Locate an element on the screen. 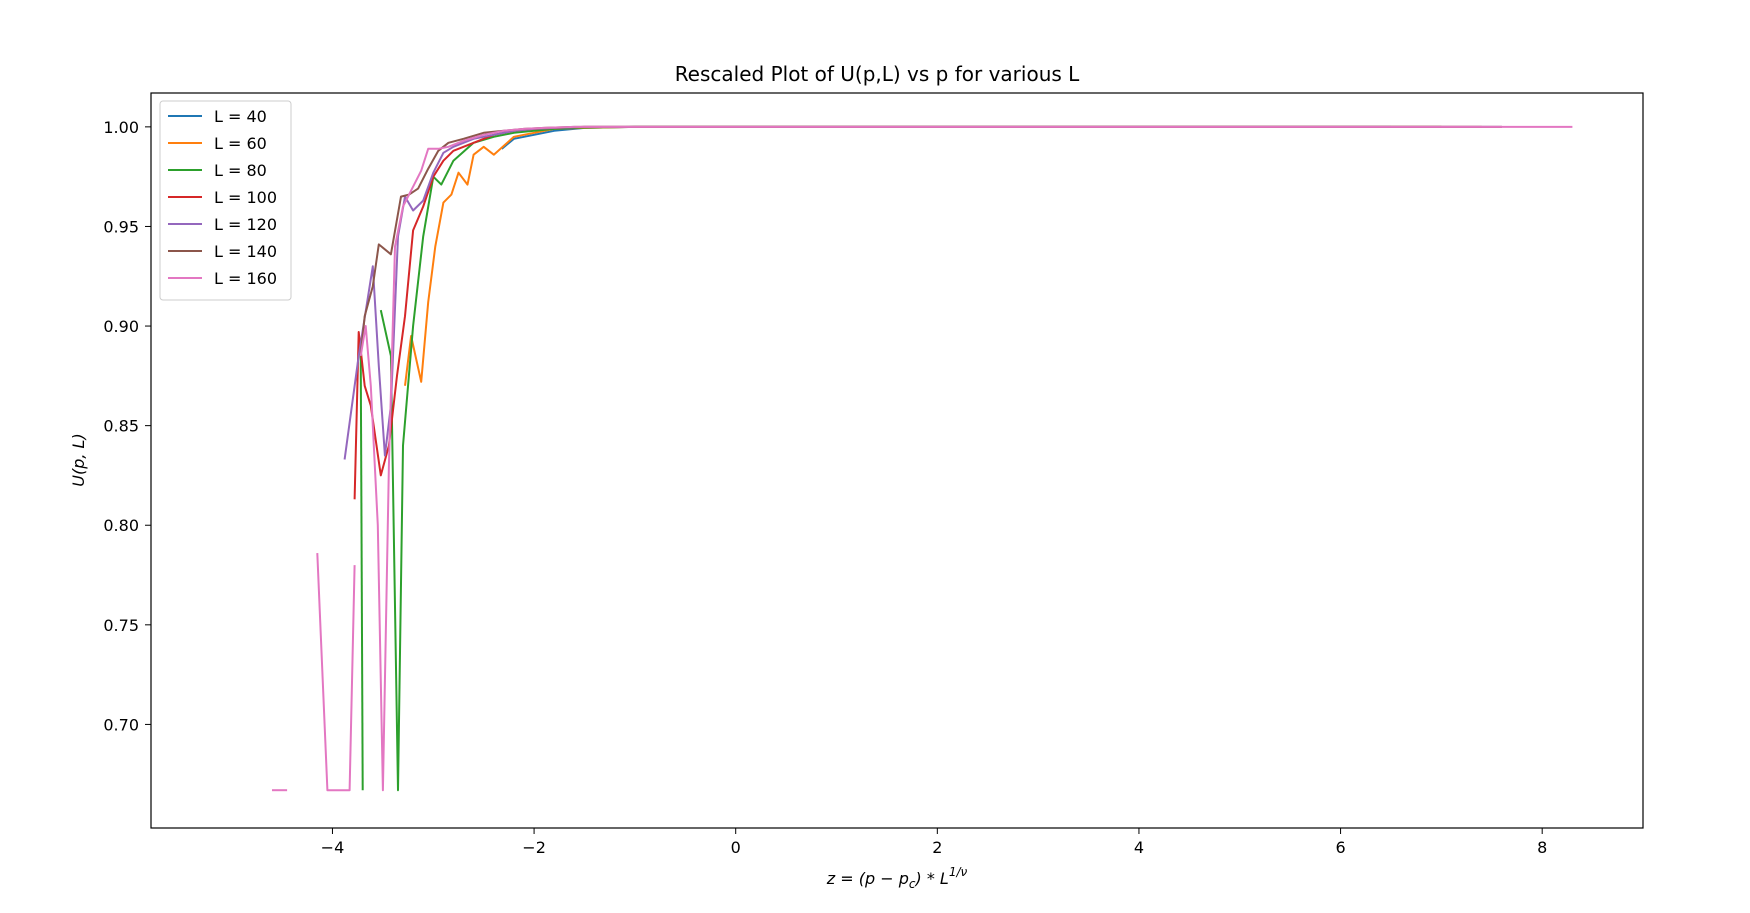 Image resolution: width=1750 pixels, height=913 pixels. y-tick-label: 0.70 is located at coordinates (121, 724).